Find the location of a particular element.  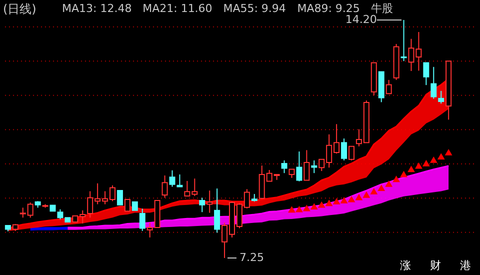

text: MA21: 11.60 is located at coordinates (177, 8).